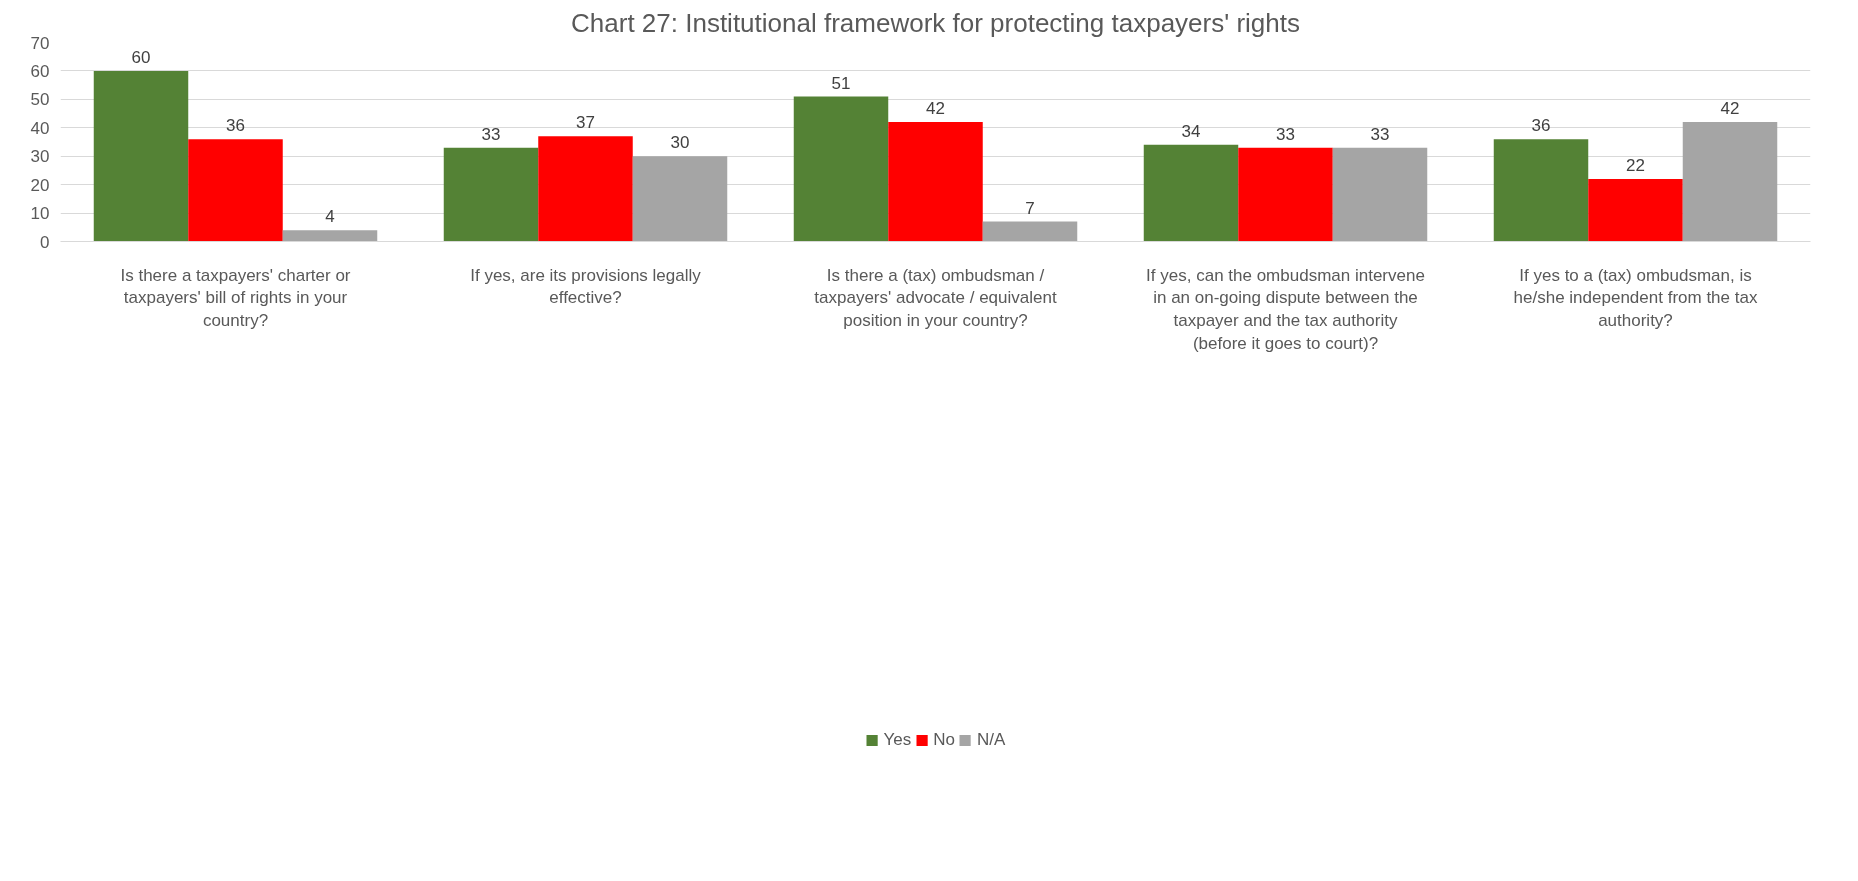 Image resolution: width=1858 pixels, height=881 pixels. I want to click on chart-title: Chart 27: Institutional framework for protecting taxpayers' rights, so click(935, 22).